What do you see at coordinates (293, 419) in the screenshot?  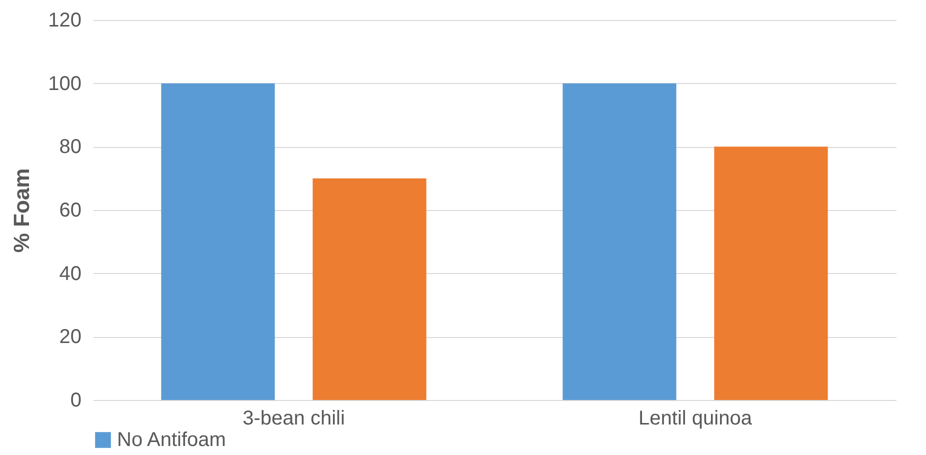 I see `x-tick-label: 3-bean chili` at bounding box center [293, 419].